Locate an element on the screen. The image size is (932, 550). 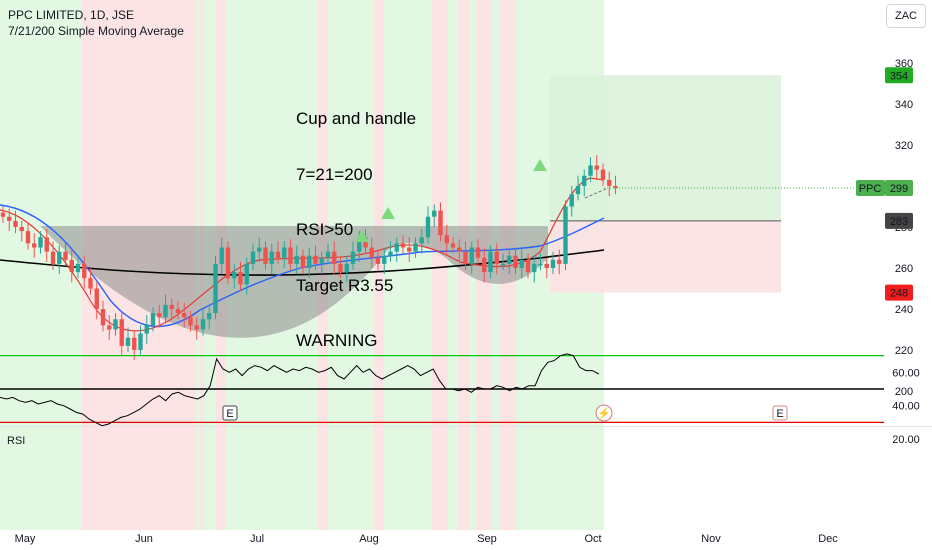
time-label: May is located at coordinates (25, 539).